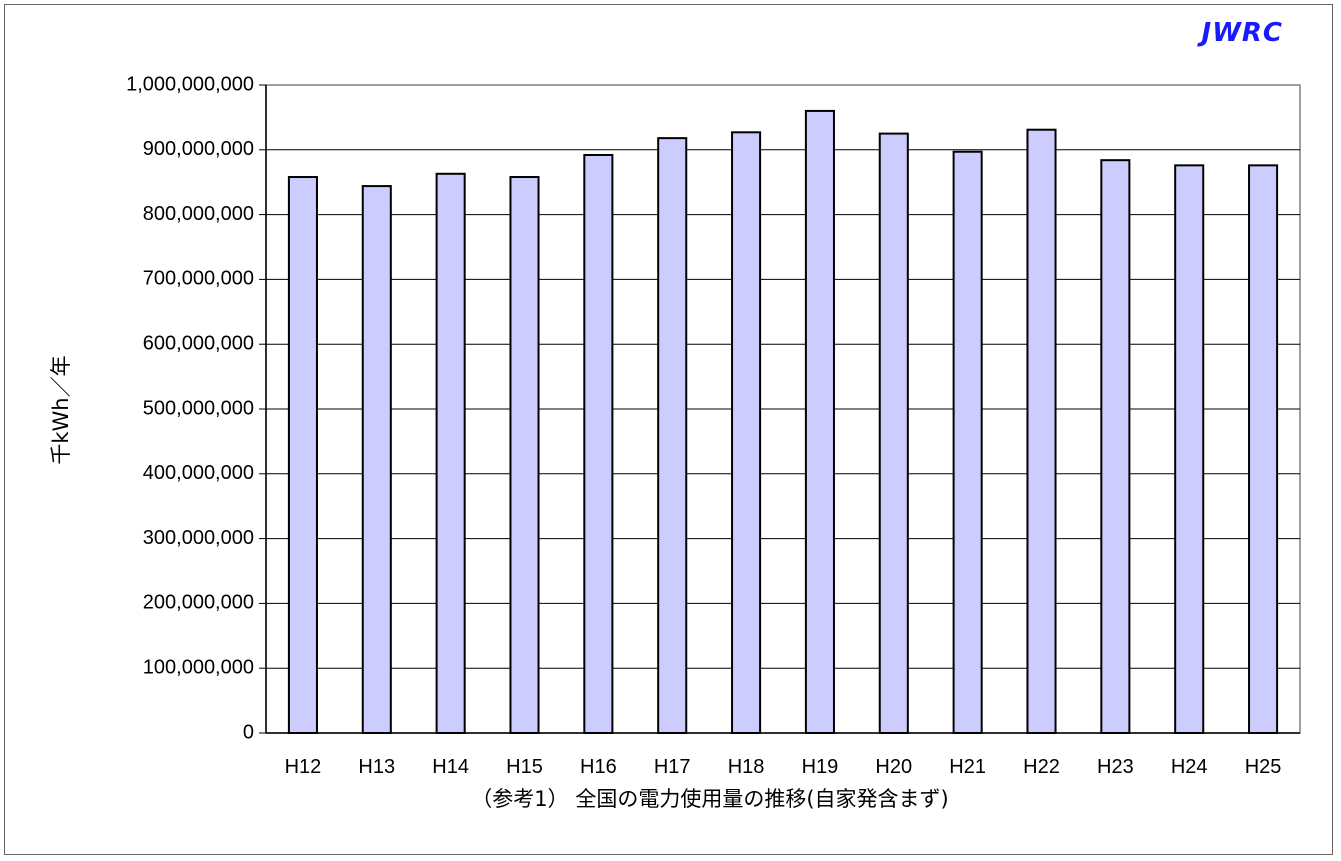 The height and width of the screenshot is (861, 1341). Describe the element at coordinates (198, 149) in the screenshot. I see `y-tick-label: 900,000,000` at that location.